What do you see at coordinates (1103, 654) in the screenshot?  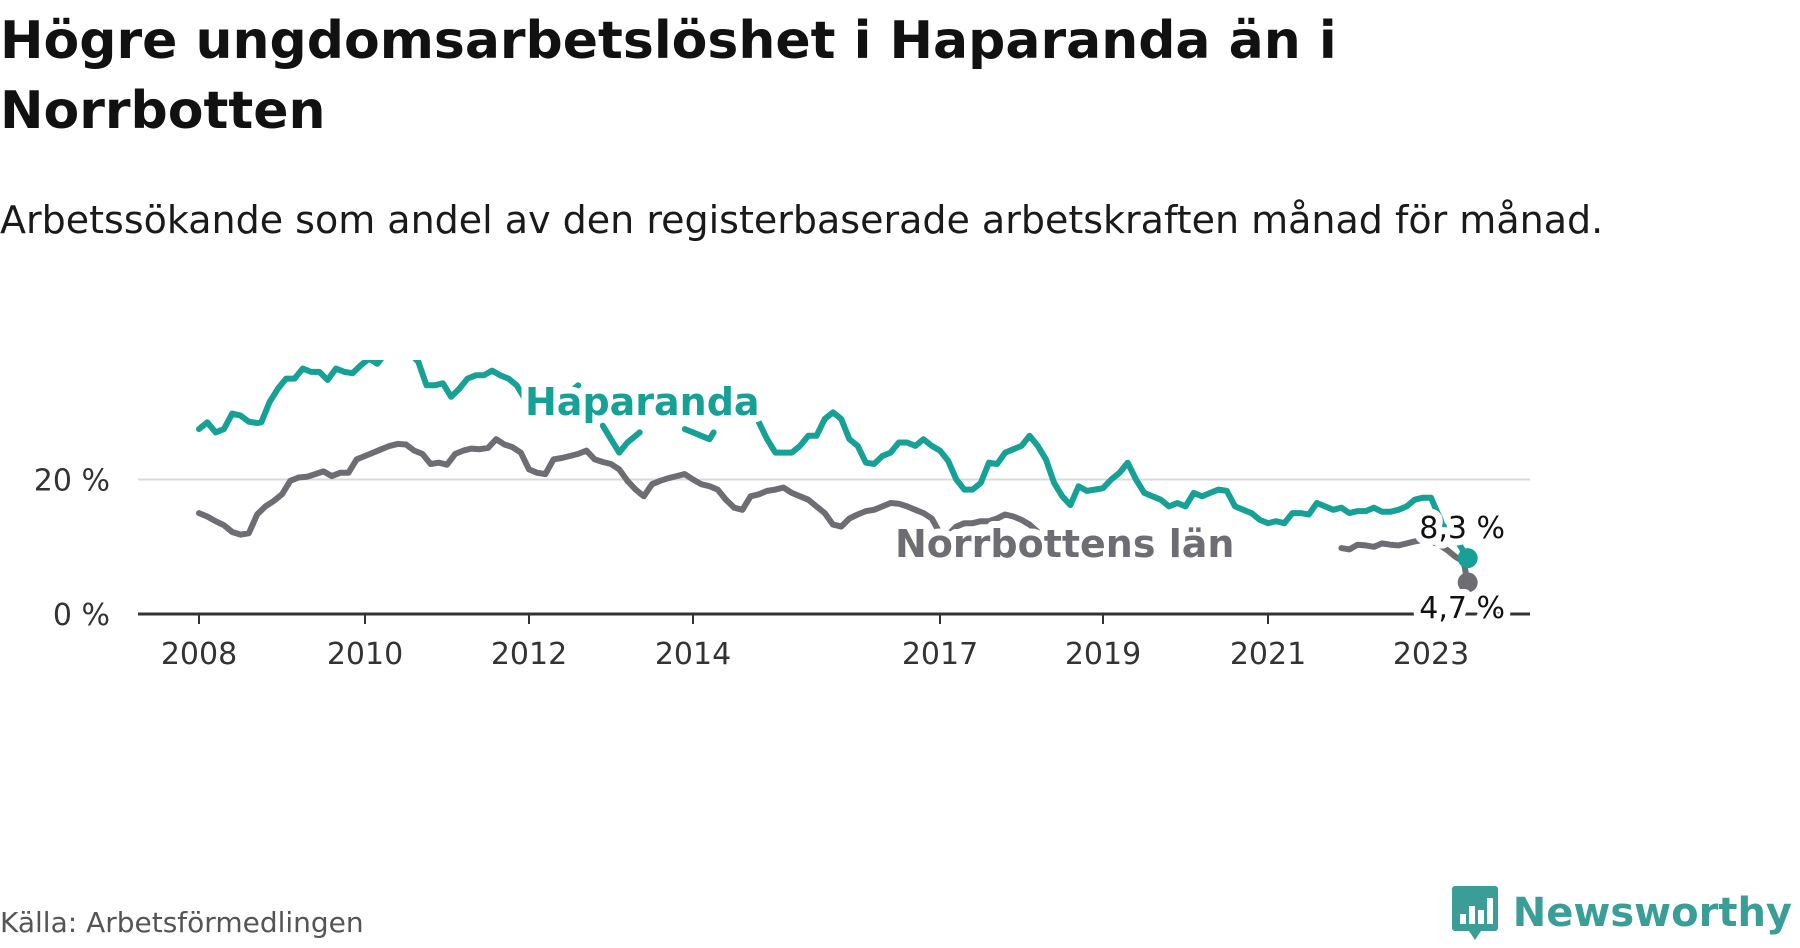 I see `x-tick-label: 2019` at bounding box center [1103, 654].